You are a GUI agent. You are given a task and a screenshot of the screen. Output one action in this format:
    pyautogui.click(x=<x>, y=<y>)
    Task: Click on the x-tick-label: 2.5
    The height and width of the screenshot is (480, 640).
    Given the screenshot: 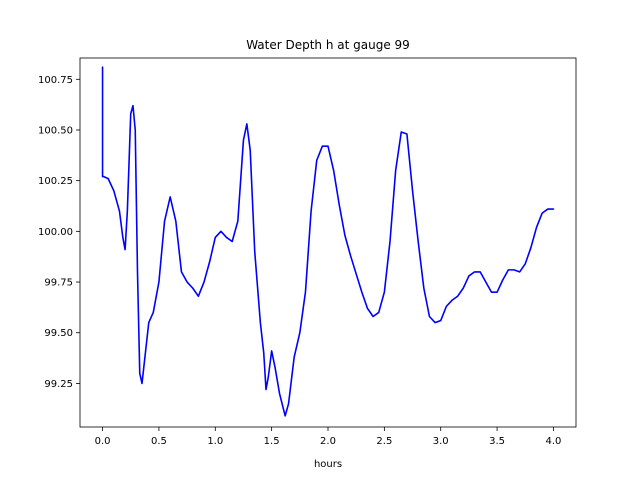 What is the action you would take?
    pyautogui.click(x=384, y=441)
    